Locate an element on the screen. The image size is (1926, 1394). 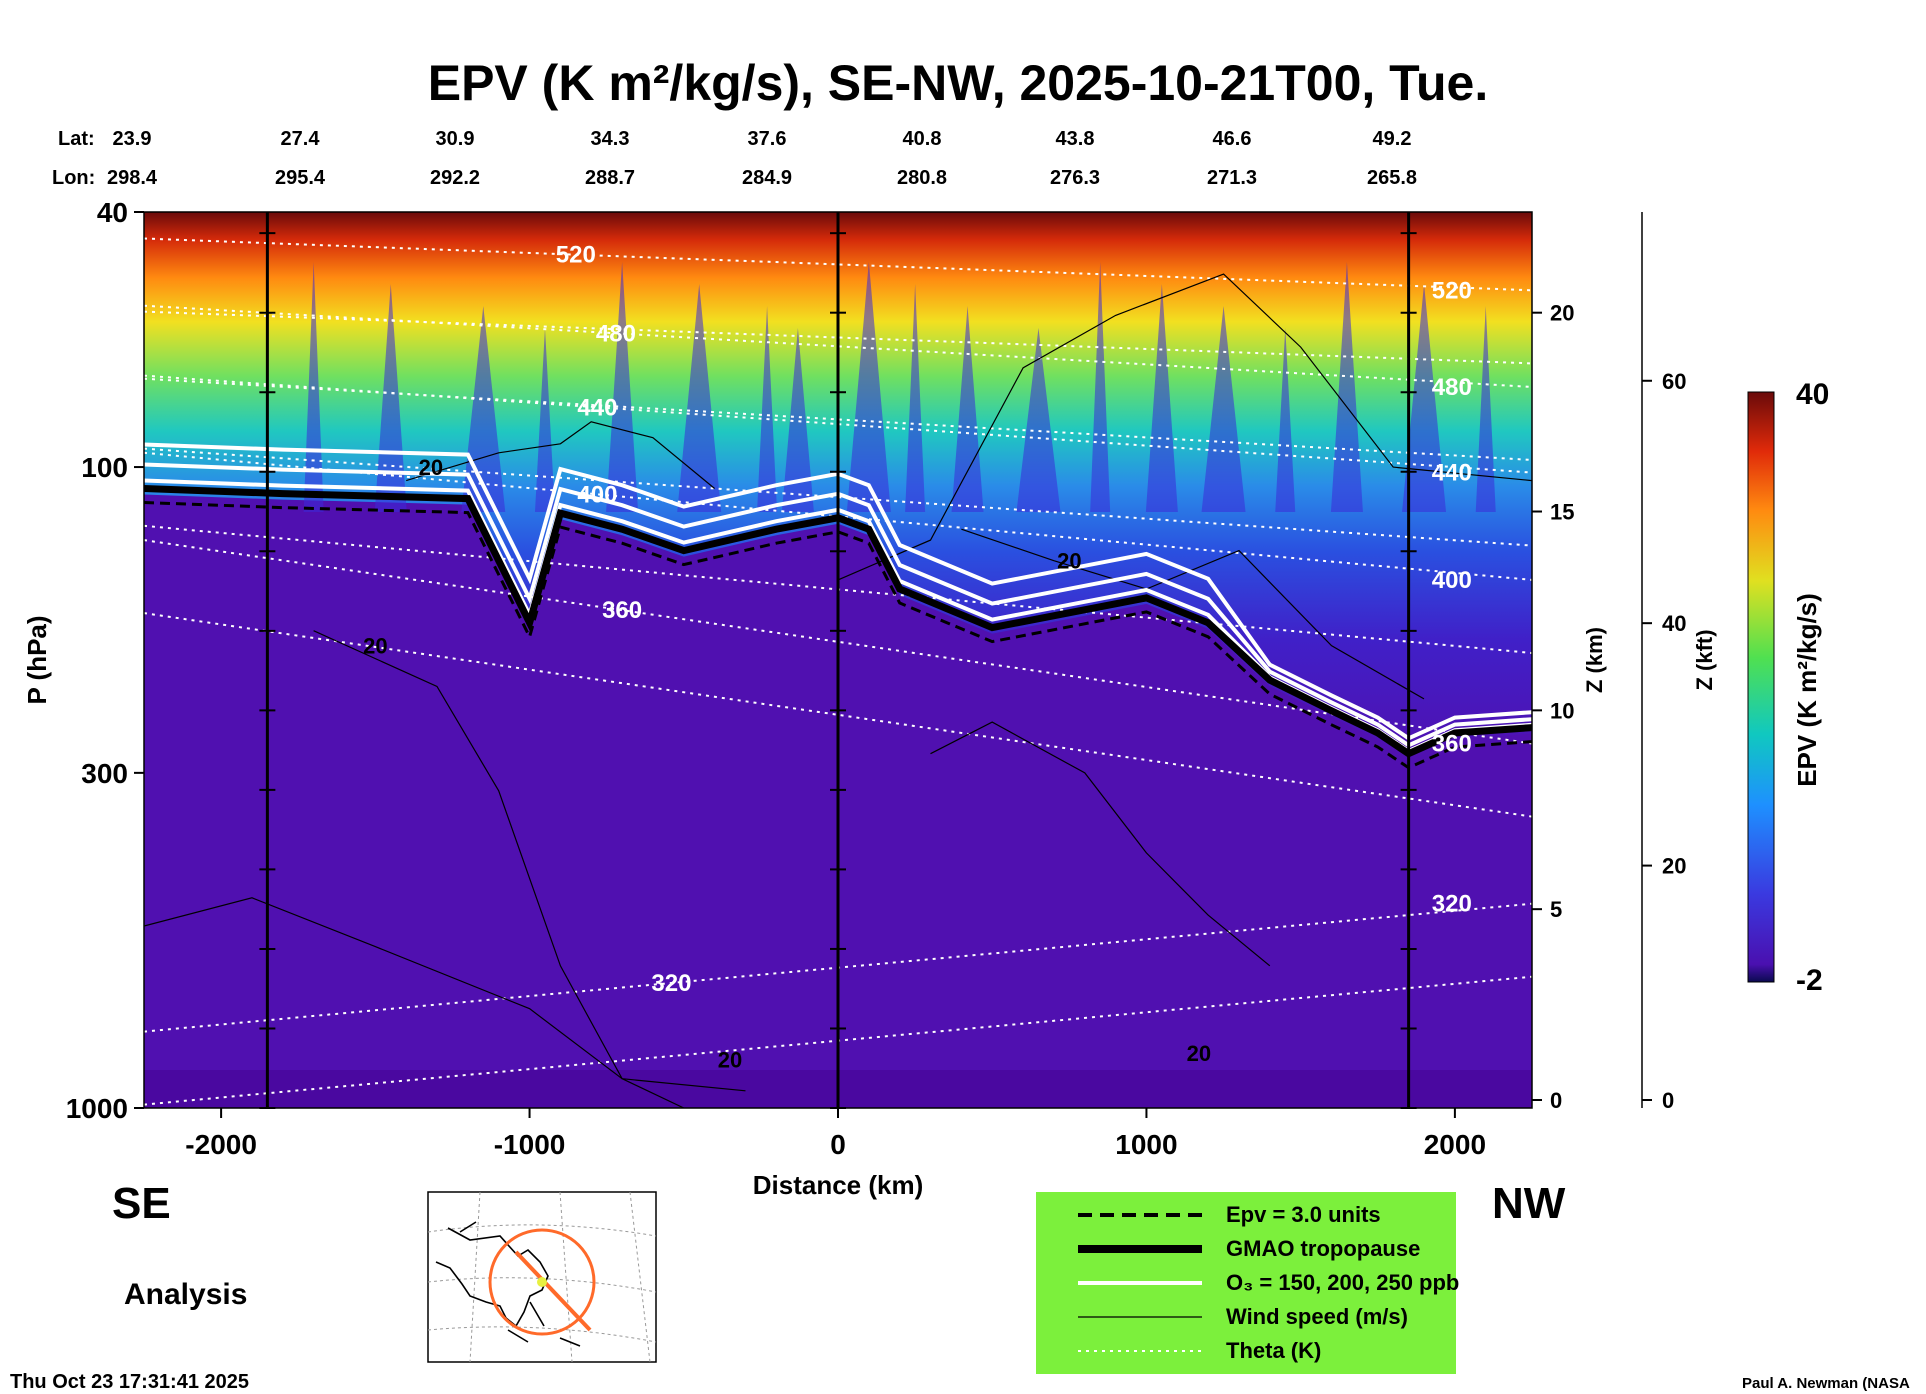
center-marker-icon is located at coordinates (542, 1282).